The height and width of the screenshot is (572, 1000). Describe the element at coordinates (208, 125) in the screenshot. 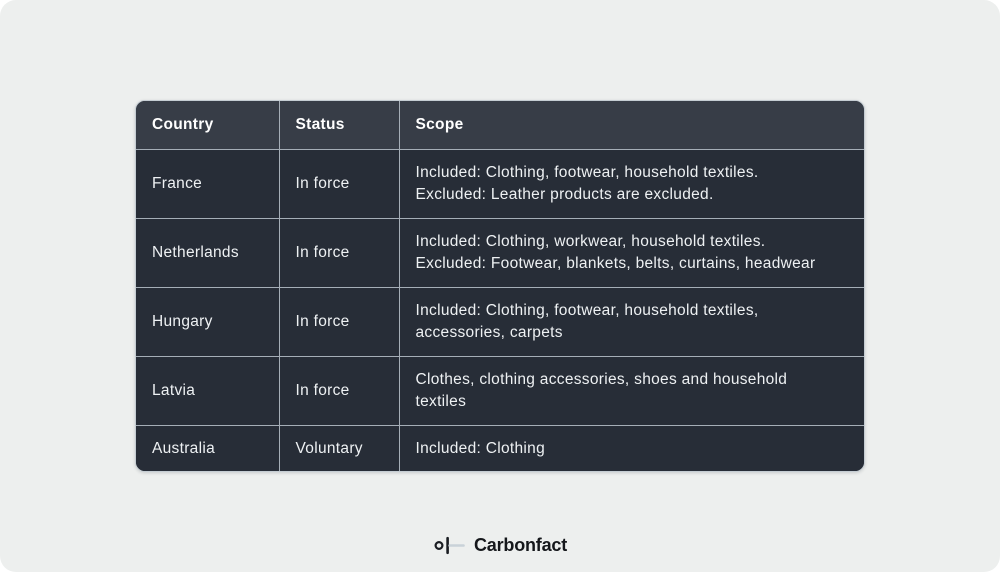

I see `column-header-country: Country` at that location.